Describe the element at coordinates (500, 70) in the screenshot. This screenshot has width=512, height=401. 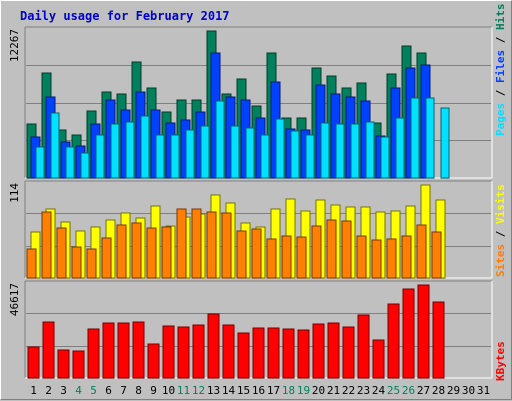
I see `legend-top: Pages / Files / Hits` at that location.